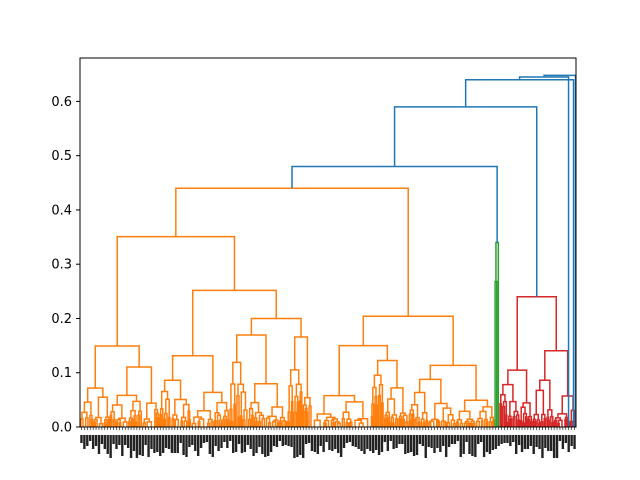 The height and width of the screenshot is (480, 640). Describe the element at coordinates (61, 156) in the screenshot. I see `y-tick-label-5: 0.5` at that location.